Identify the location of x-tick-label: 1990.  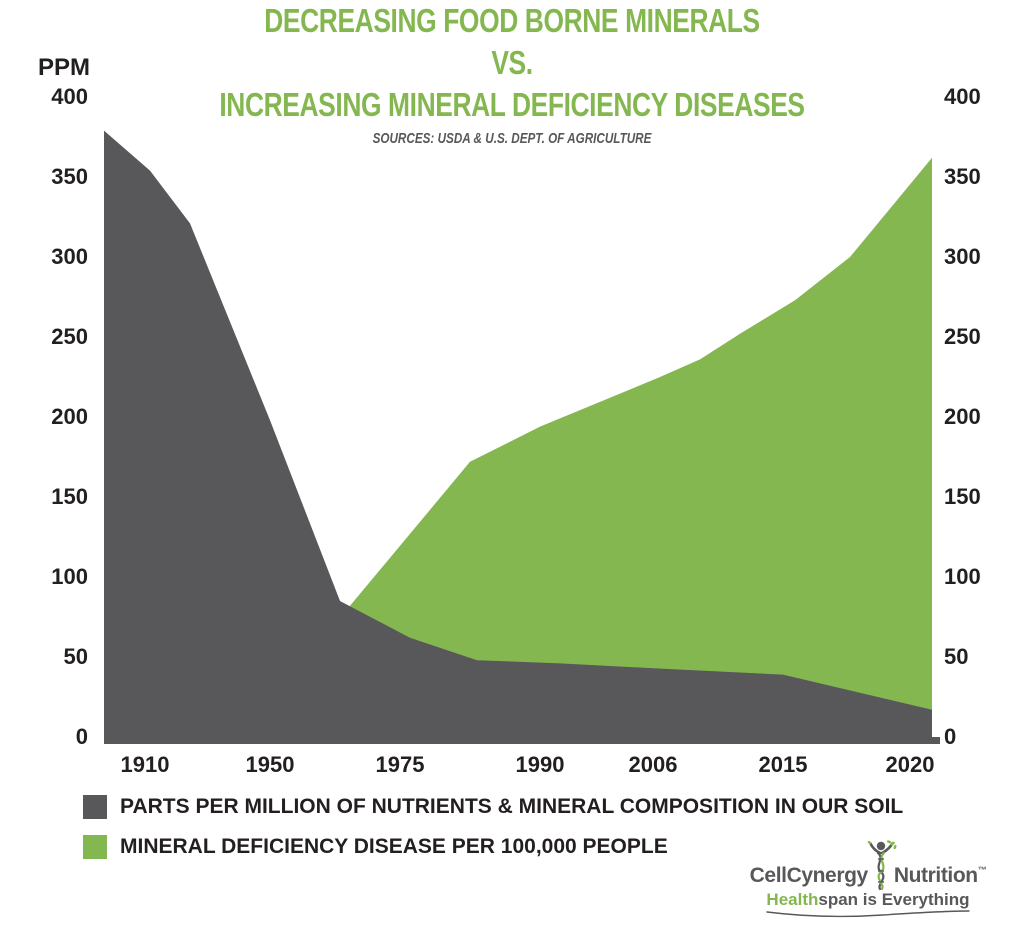
(540, 764).